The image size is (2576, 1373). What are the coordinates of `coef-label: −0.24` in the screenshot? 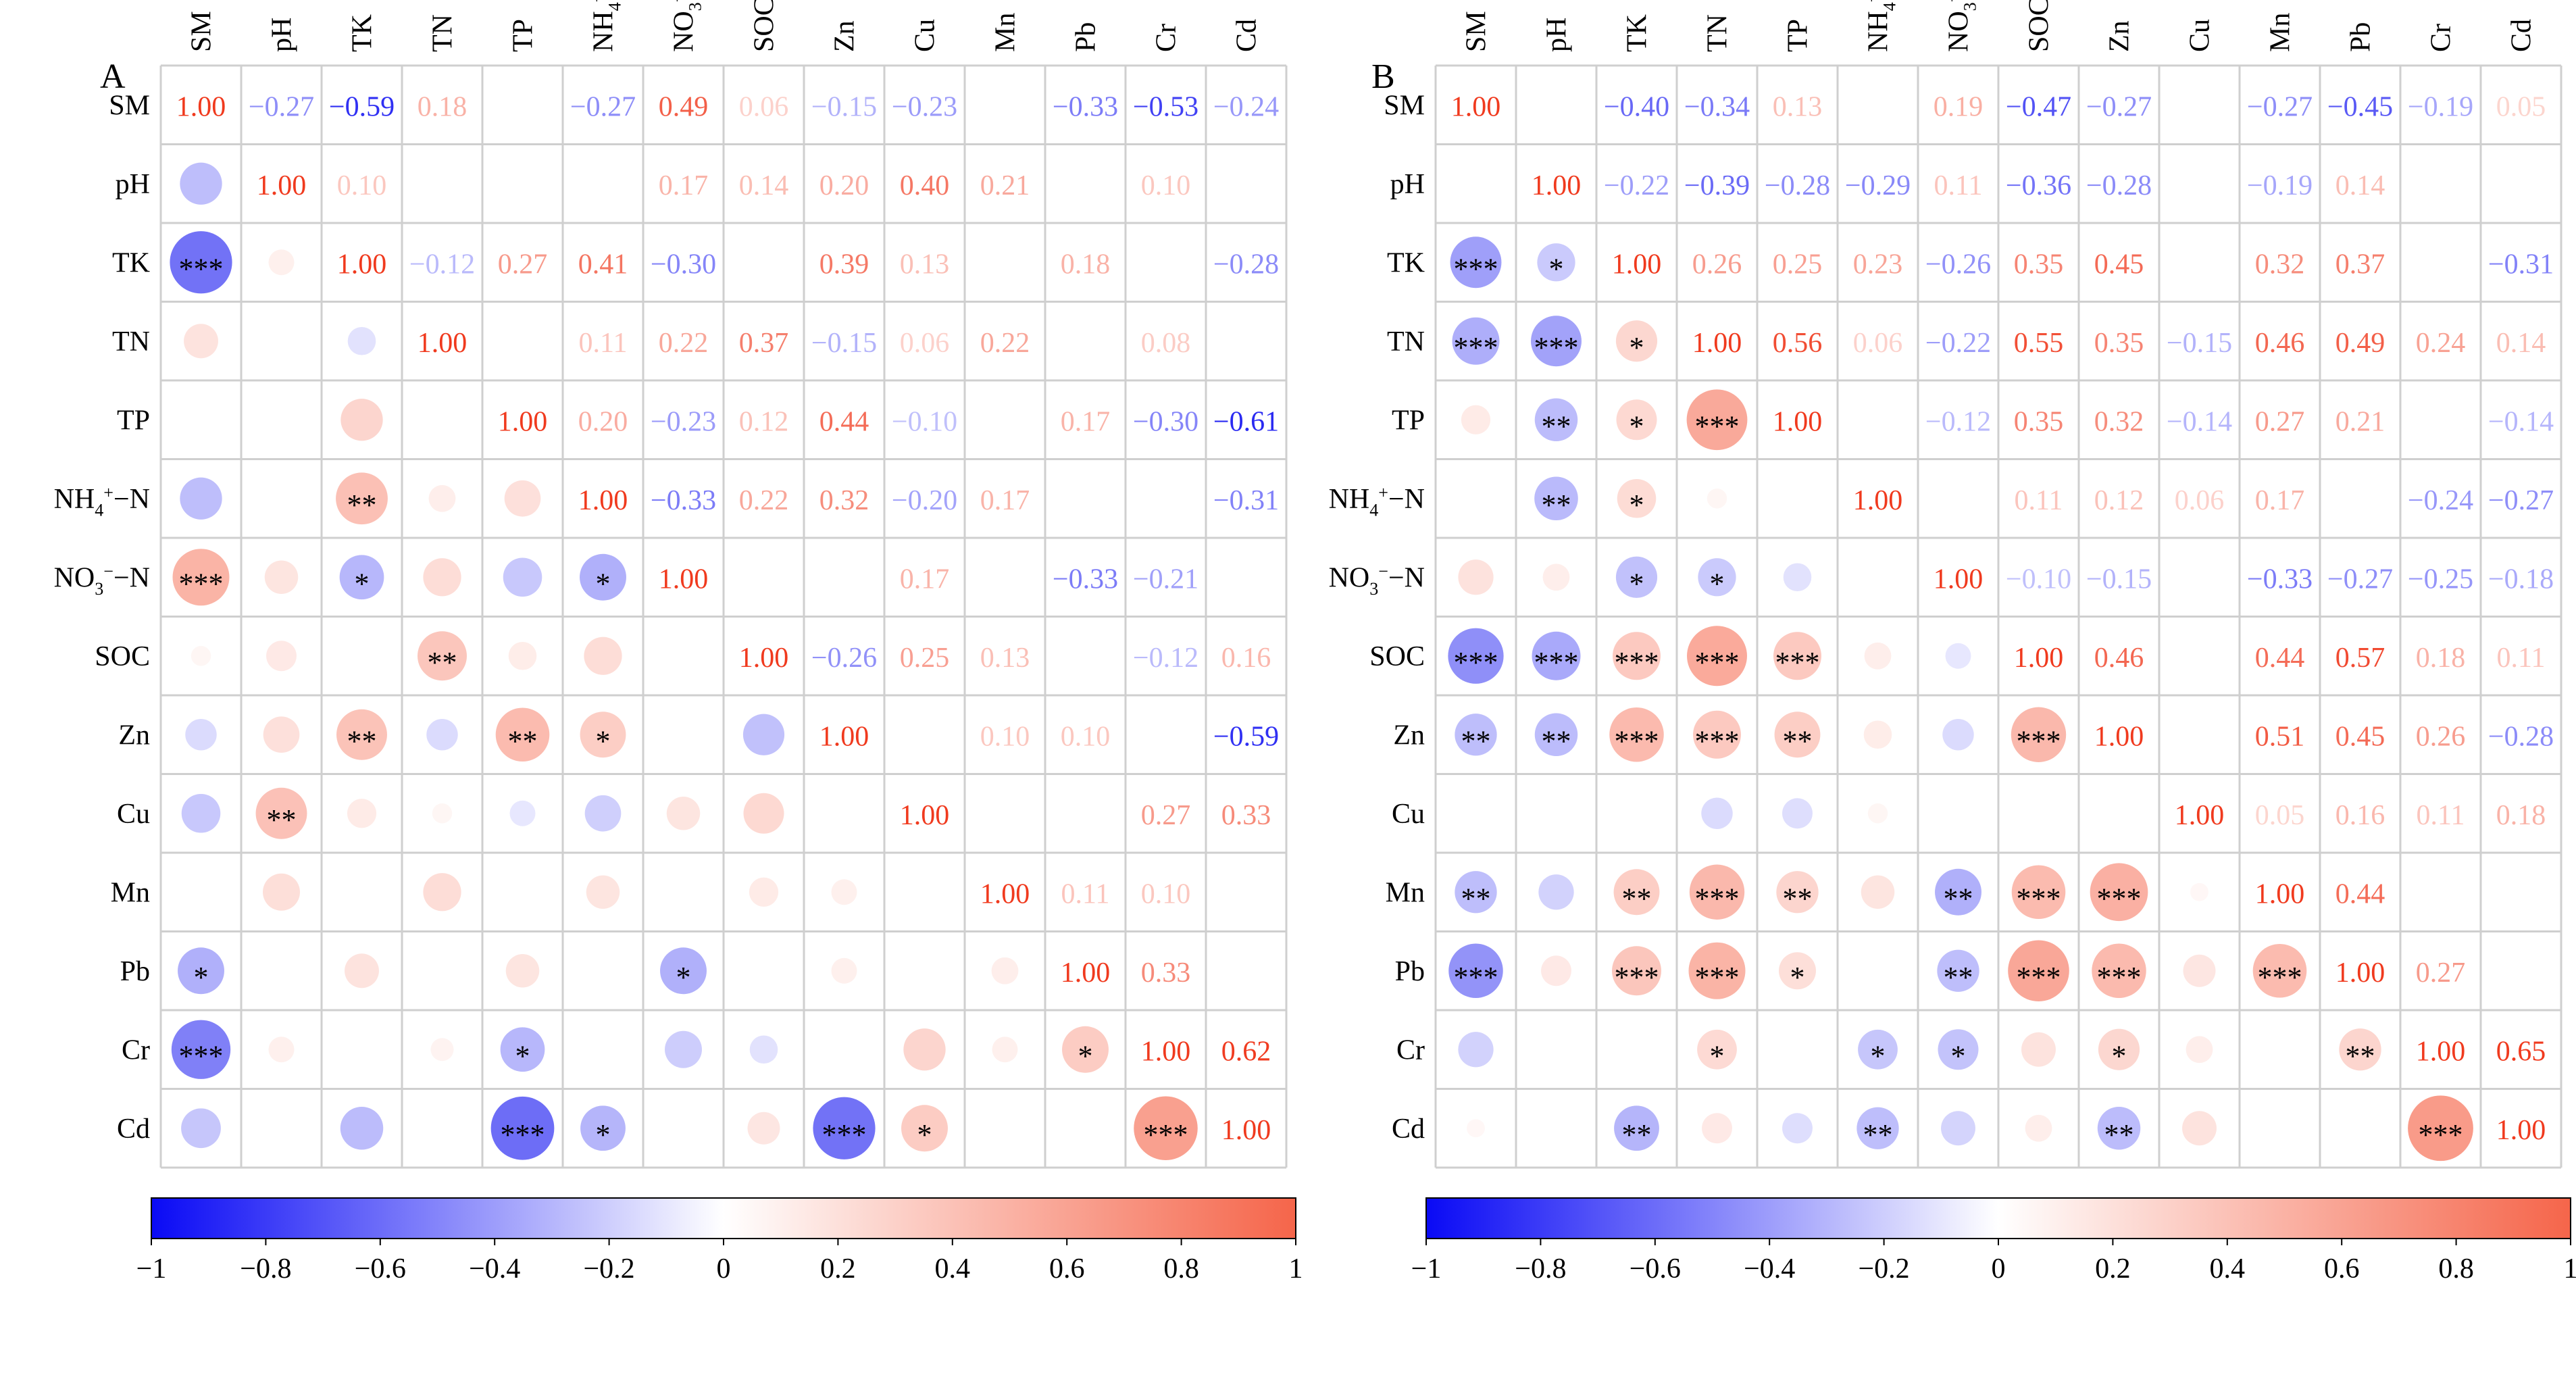 It's located at (1246, 106).